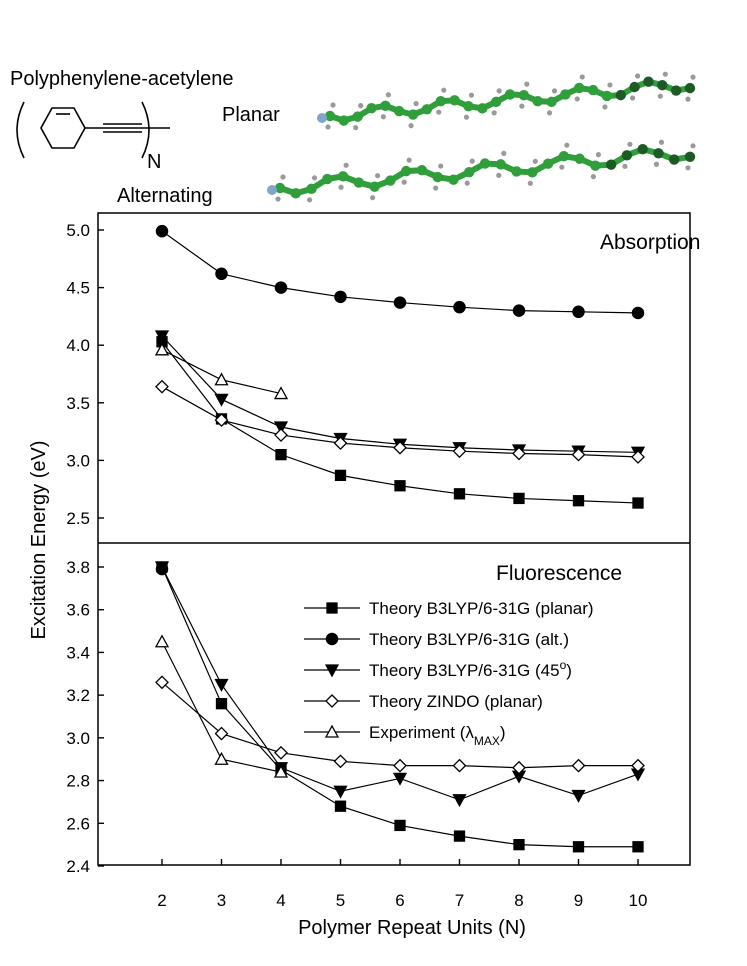 The image size is (747, 966). What do you see at coordinates (400, 421) in the screenshot?
I see `series-theory-zindo-planar` at bounding box center [400, 421].